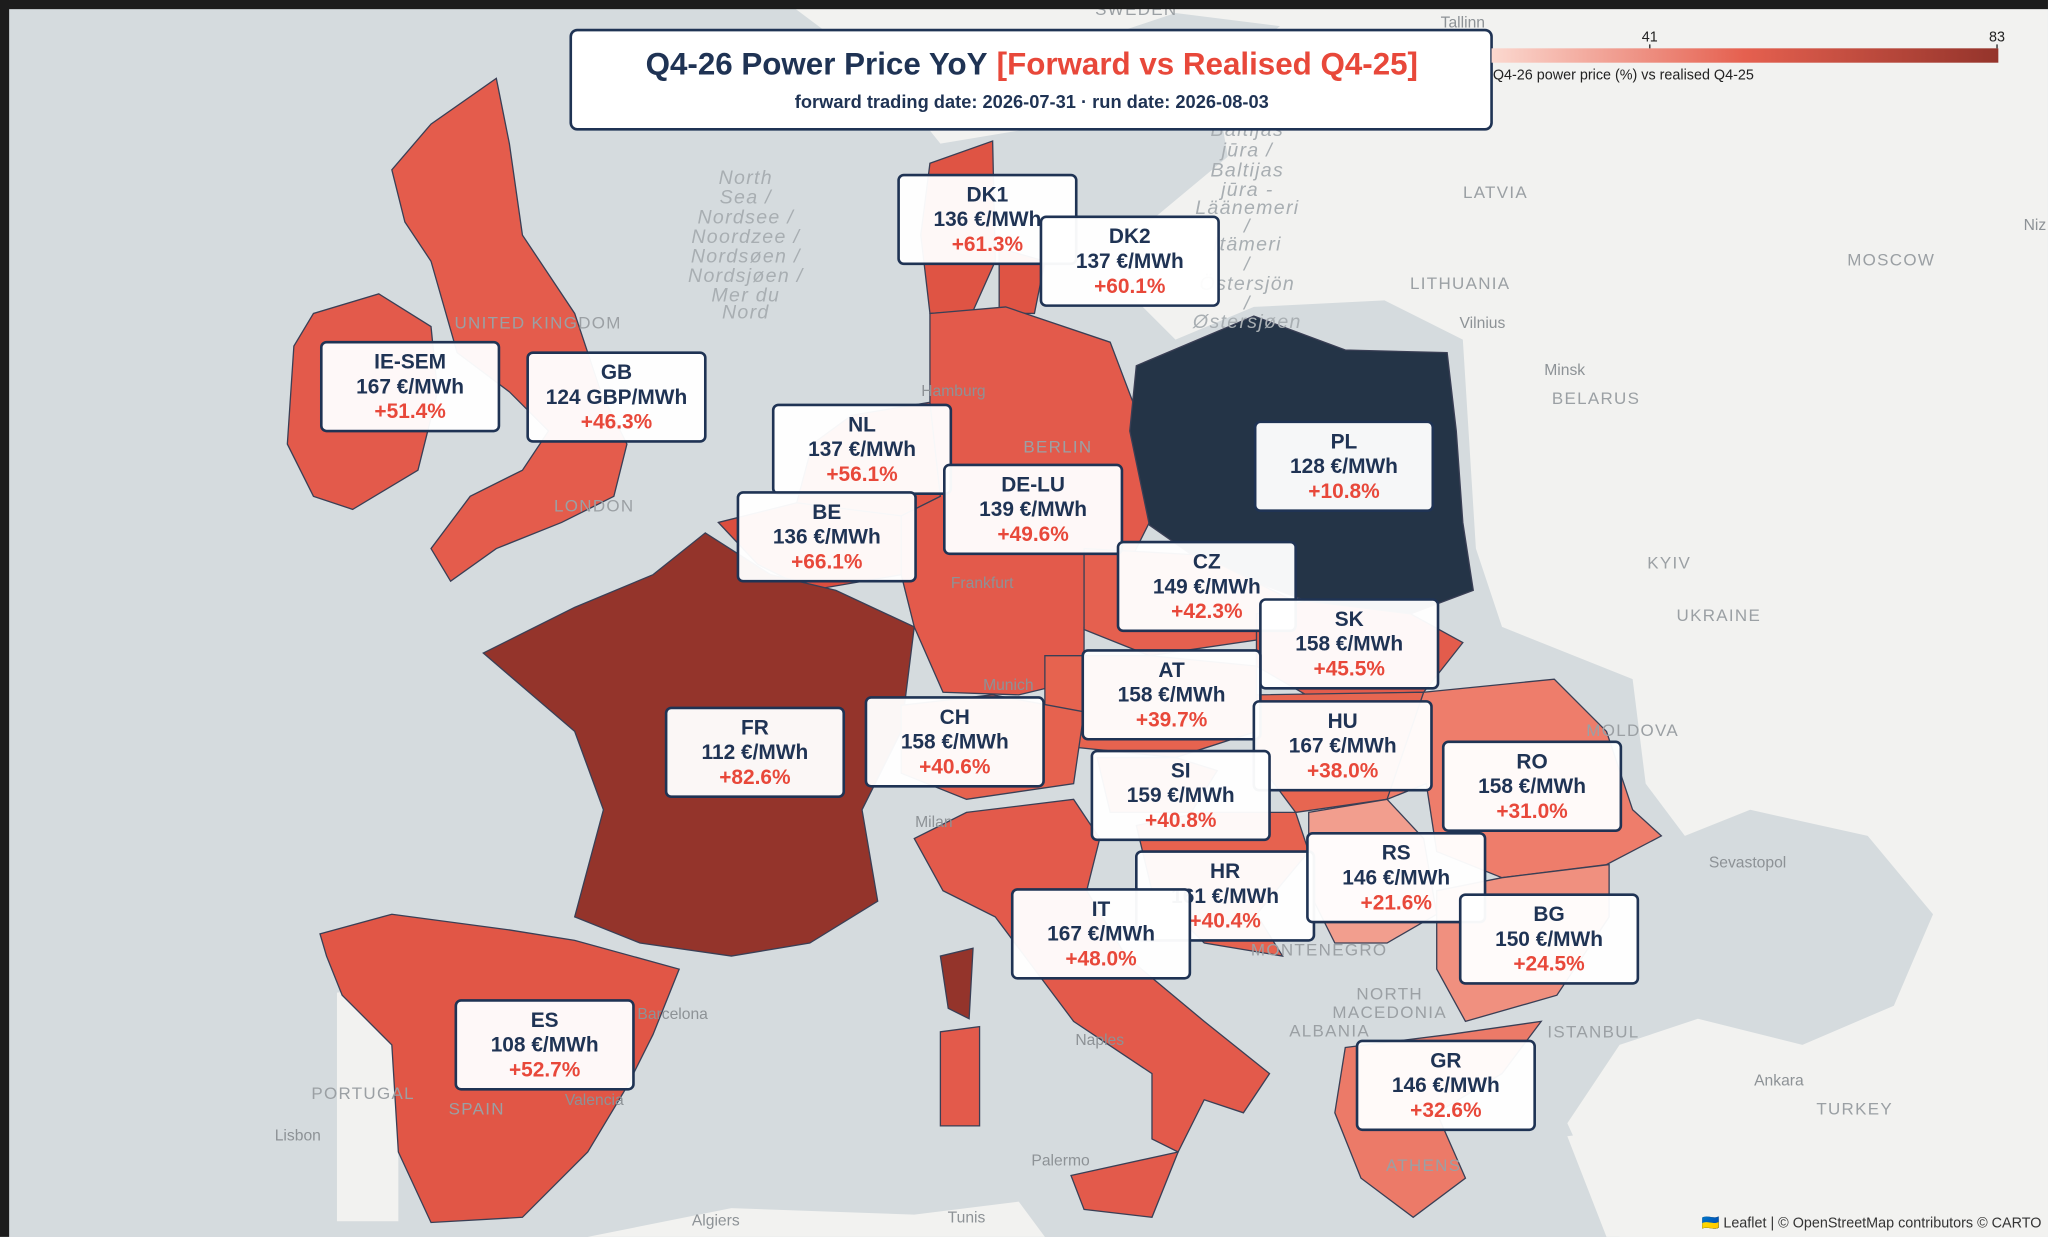  Describe the element at coordinates (1248, 284) in the screenshot. I see `sea-label: Östersjön` at that location.